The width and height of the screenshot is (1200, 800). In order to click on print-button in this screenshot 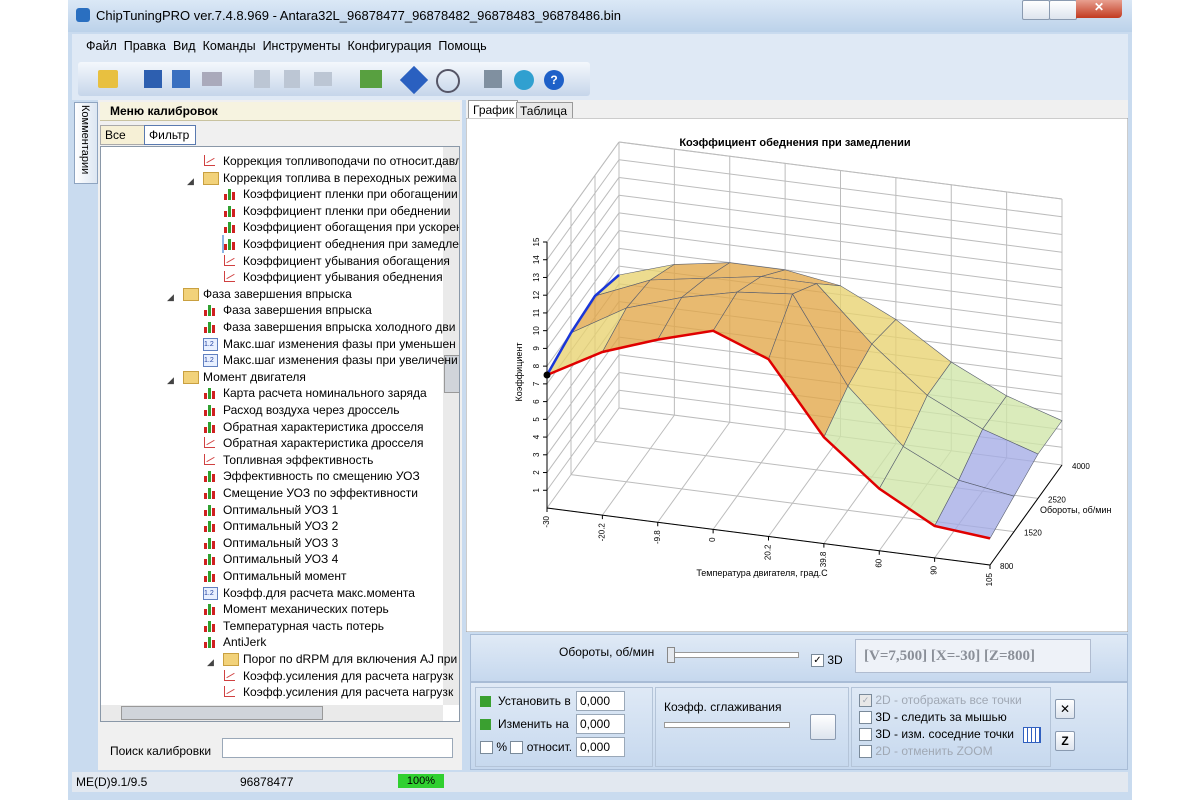, I will do `click(212, 79)`.